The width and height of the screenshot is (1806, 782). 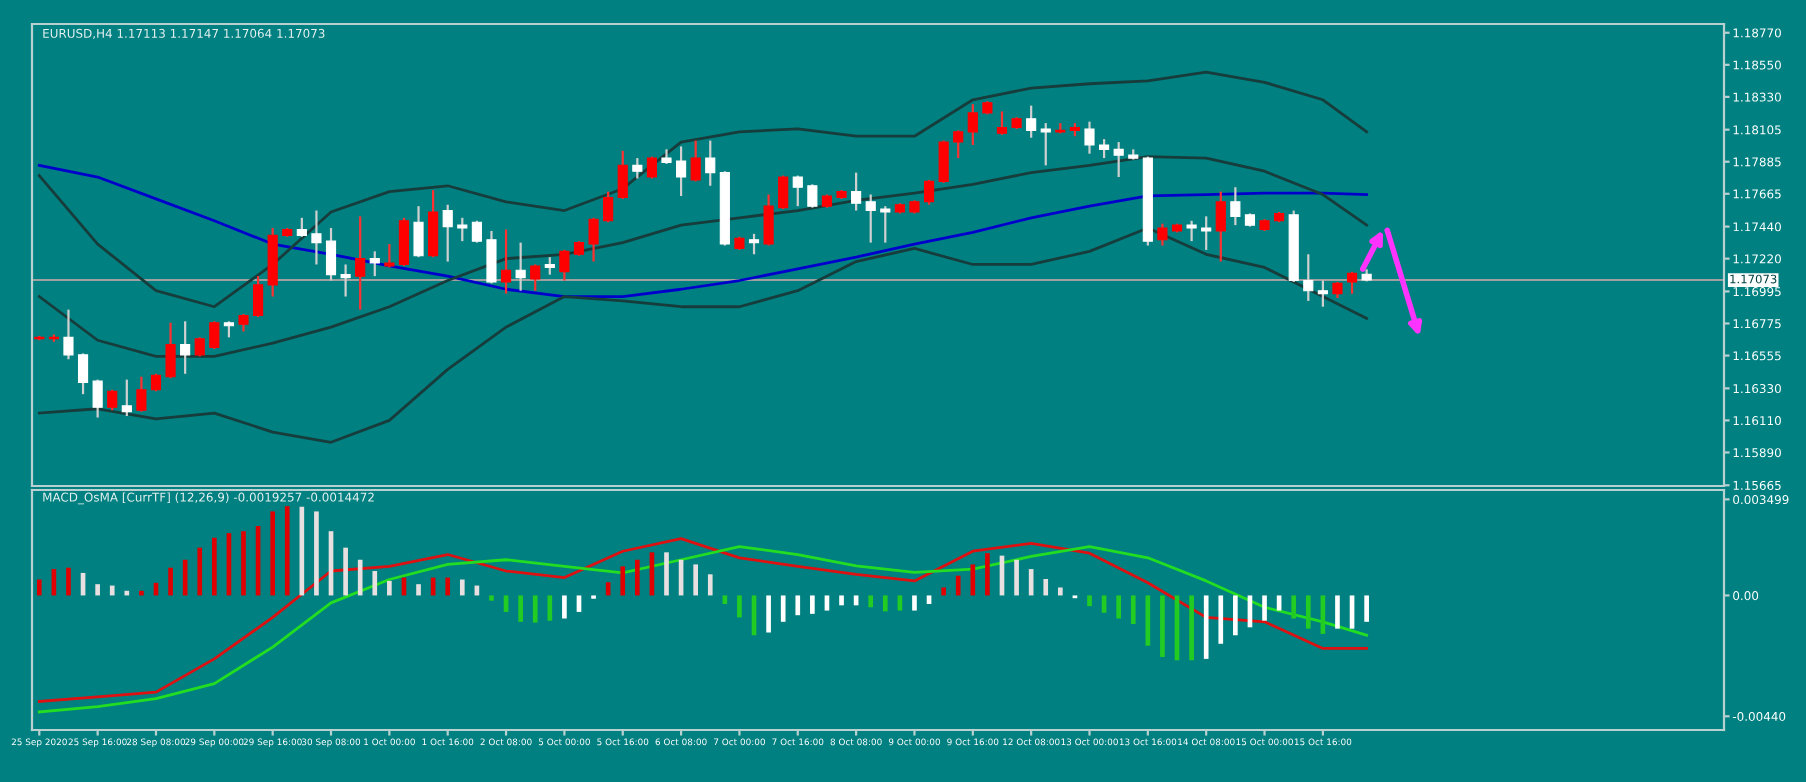 What do you see at coordinates (703, 230) in the screenshot?
I see `line-series` at bounding box center [703, 230].